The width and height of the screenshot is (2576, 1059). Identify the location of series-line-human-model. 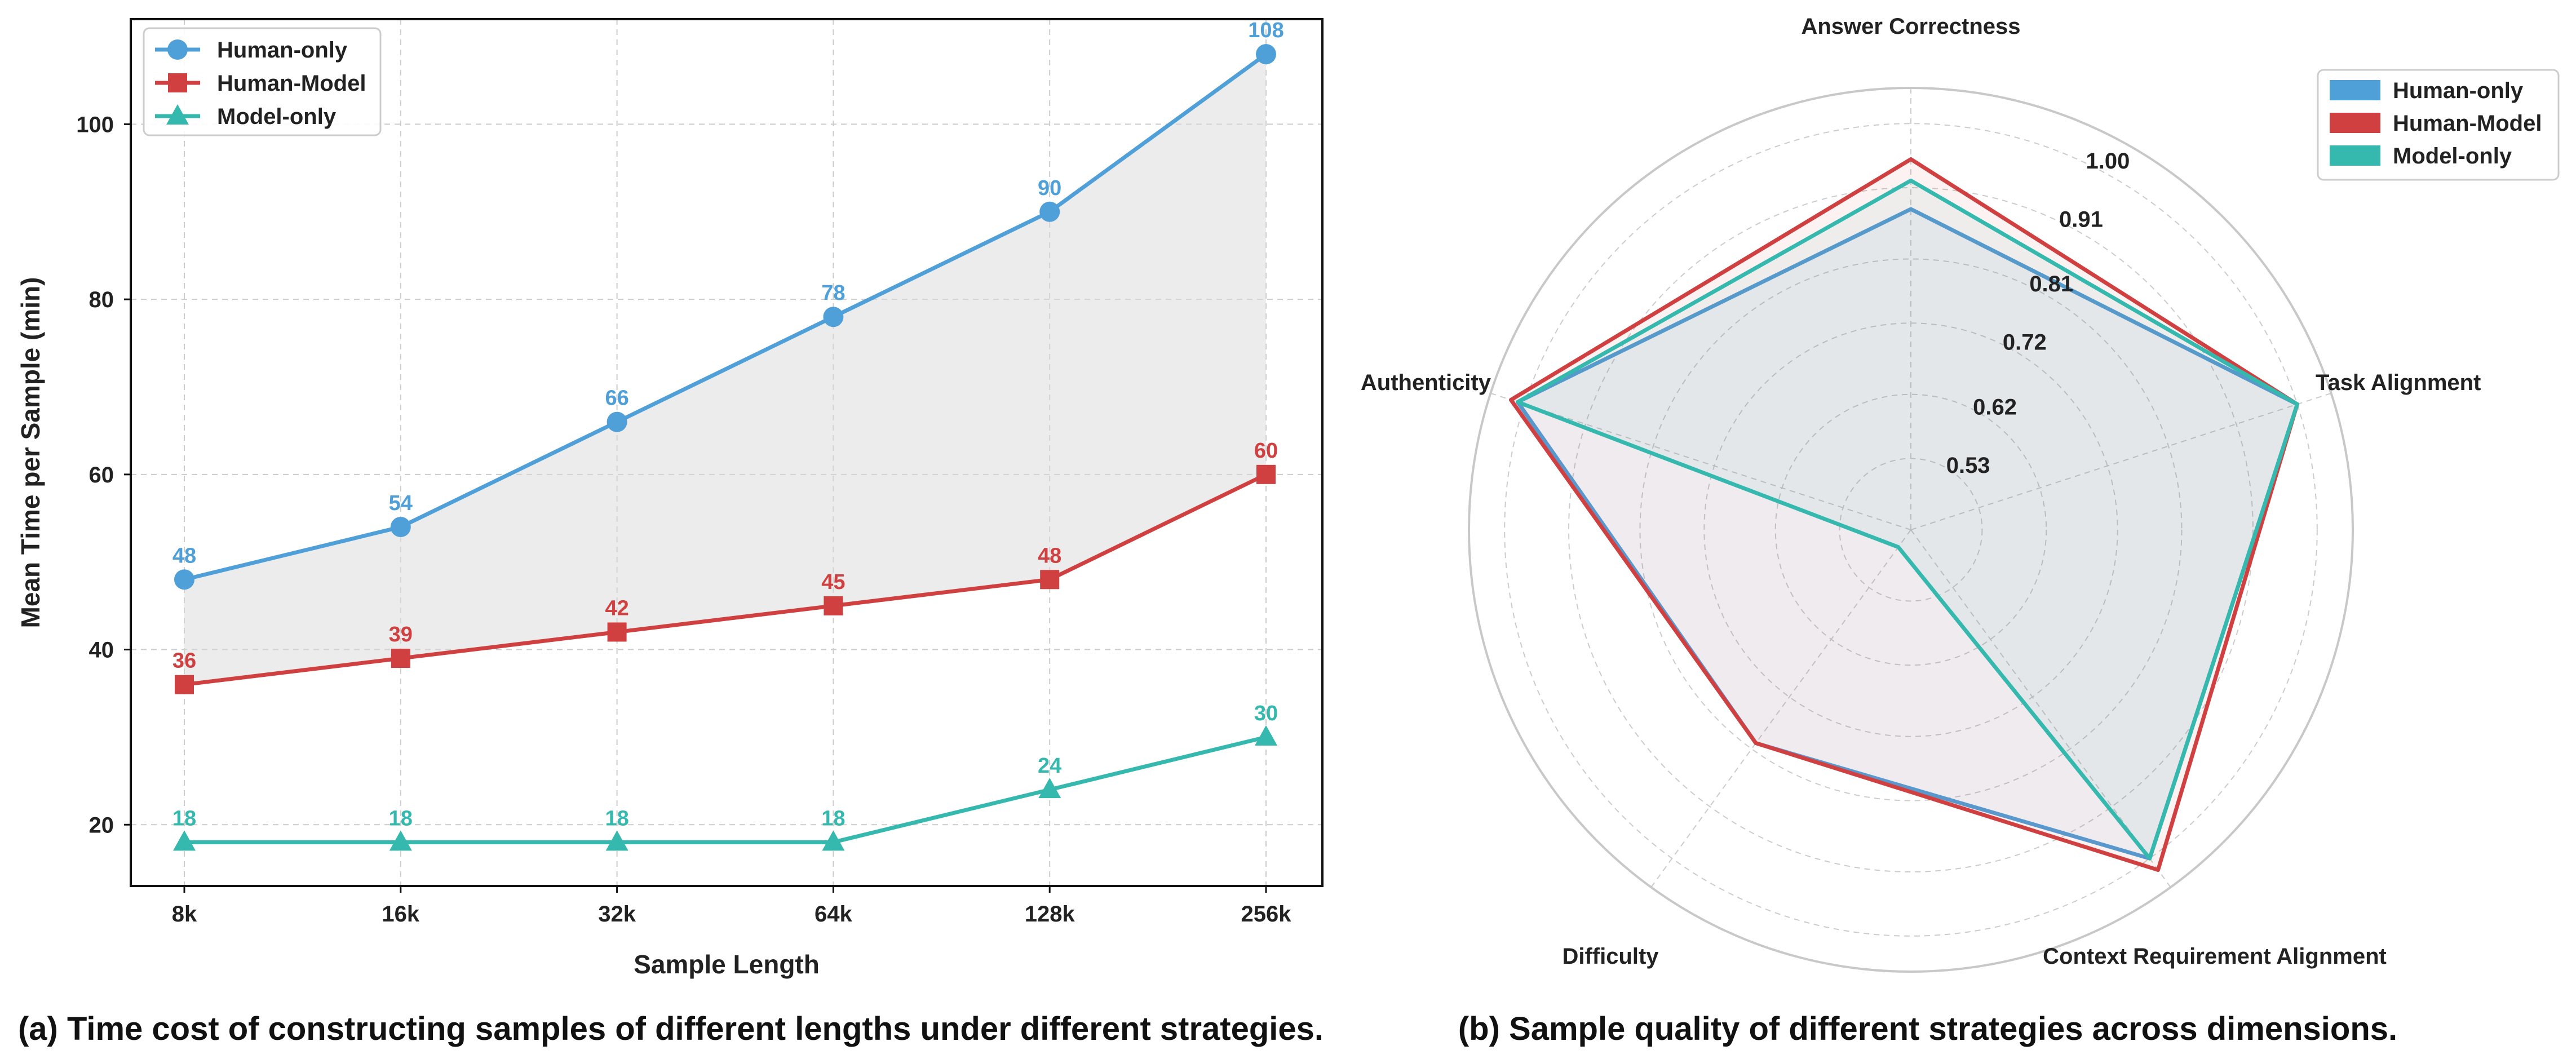
(725, 579).